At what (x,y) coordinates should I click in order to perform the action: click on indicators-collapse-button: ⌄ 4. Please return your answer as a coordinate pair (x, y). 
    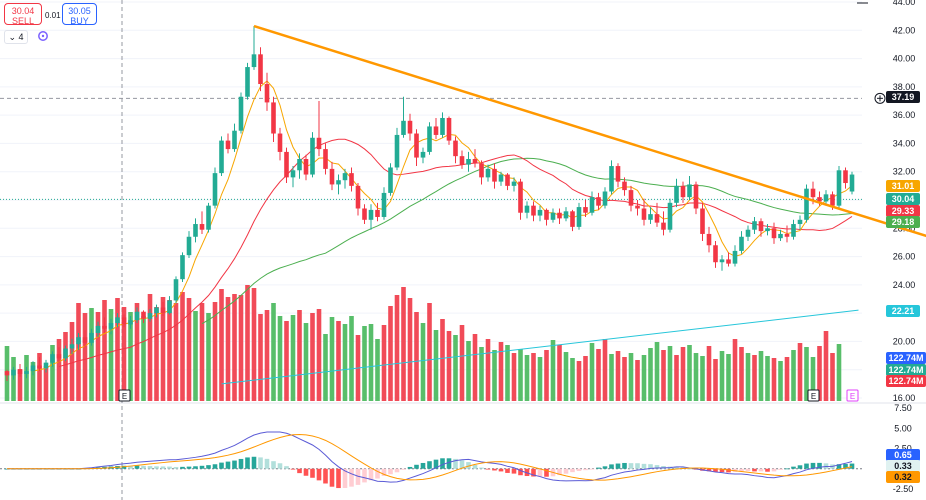
    Looking at the image, I should click on (16, 37).